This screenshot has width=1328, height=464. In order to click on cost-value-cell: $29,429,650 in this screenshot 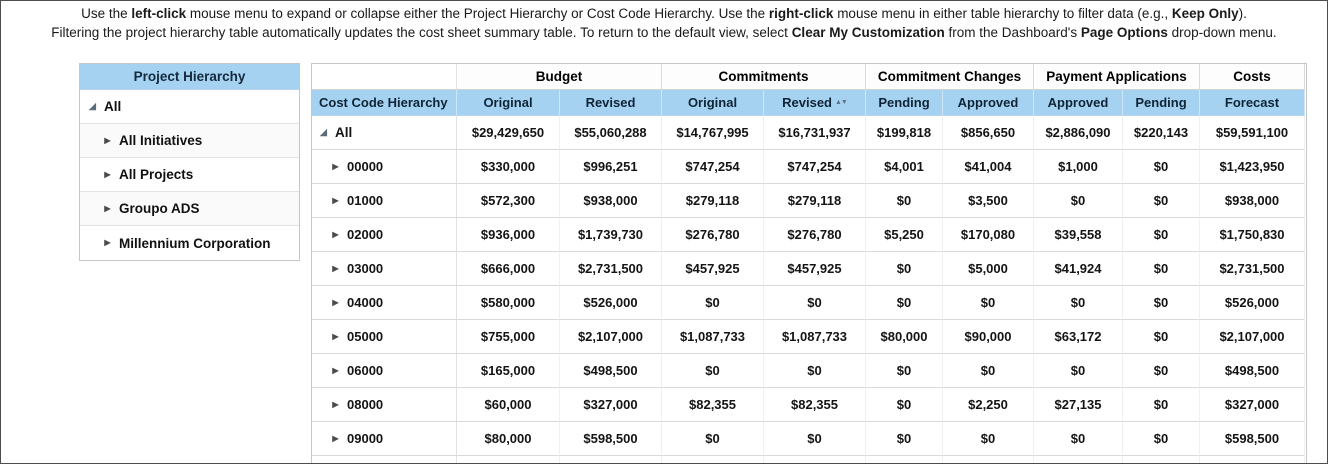, I will do `click(508, 133)`.